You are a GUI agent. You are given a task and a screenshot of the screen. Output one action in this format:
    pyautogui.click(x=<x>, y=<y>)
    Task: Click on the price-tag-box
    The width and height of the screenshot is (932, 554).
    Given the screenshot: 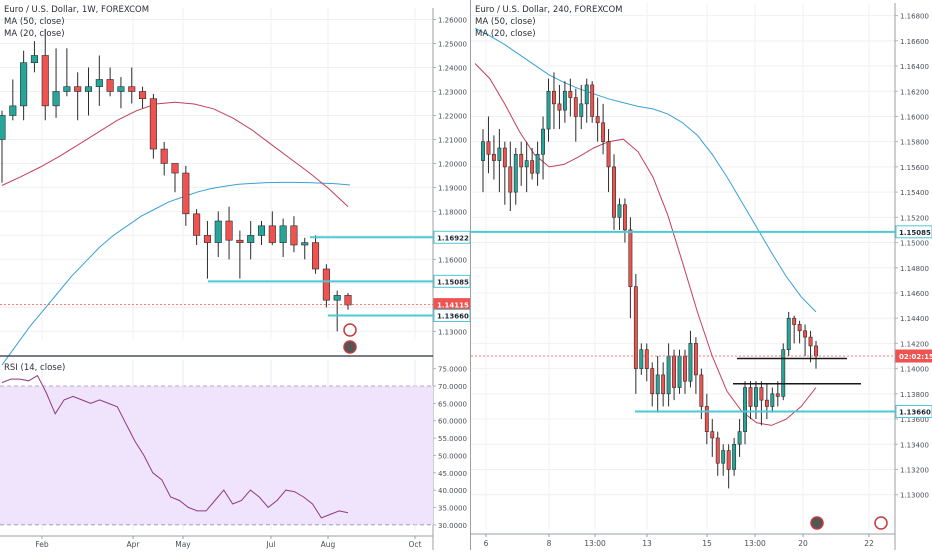 What is the action you would take?
    pyautogui.click(x=913, y=356)
    